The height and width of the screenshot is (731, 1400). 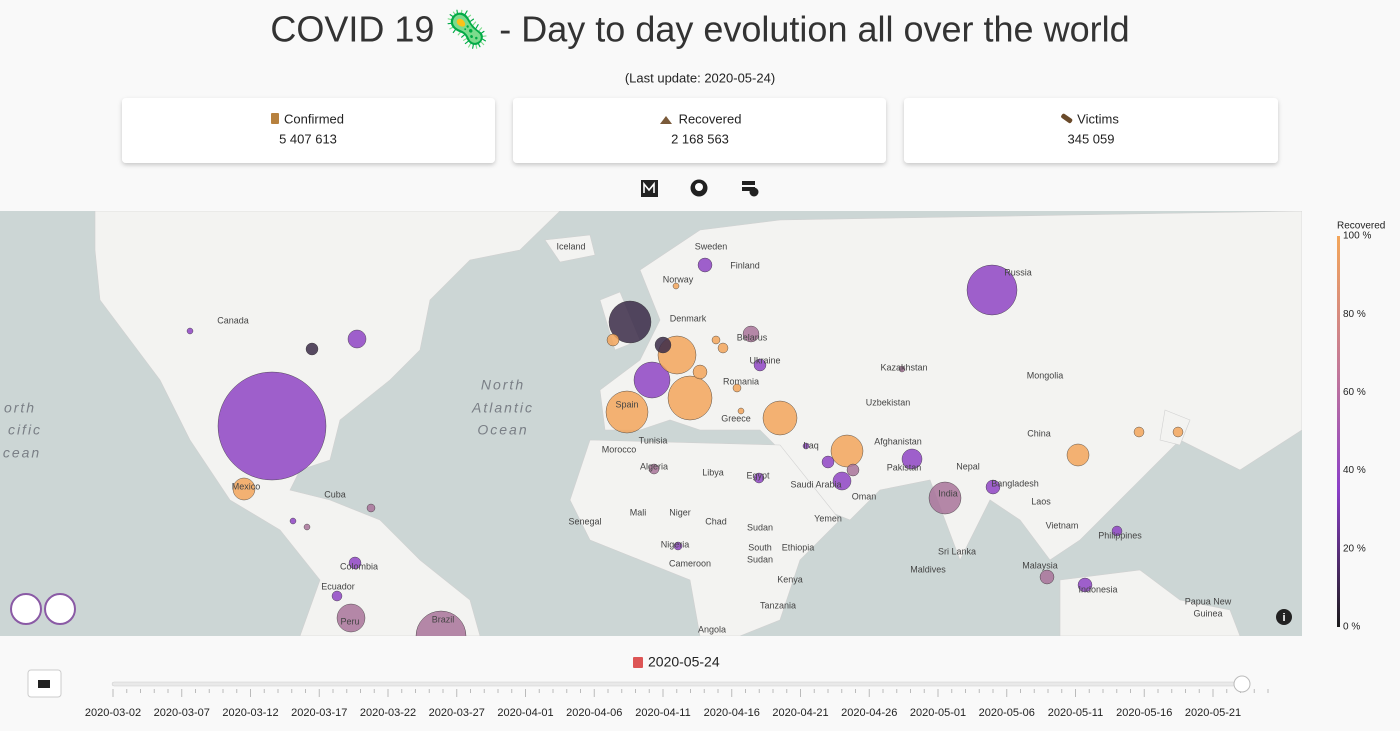 I want to click on country-label: Kenya, so click(x=790, y=579).